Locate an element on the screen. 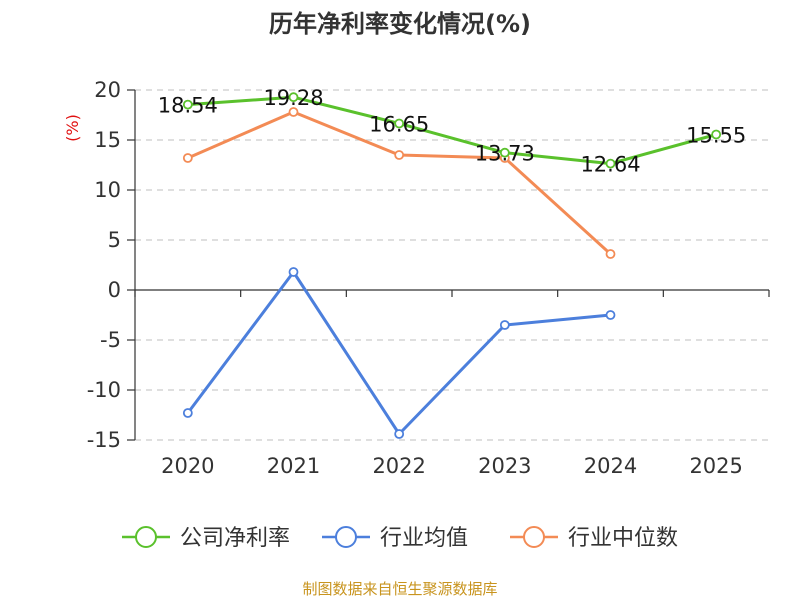 The width and height of the screenshot is (800, 600). x-tick-label: 2025 is located at coordinates (715, 466).